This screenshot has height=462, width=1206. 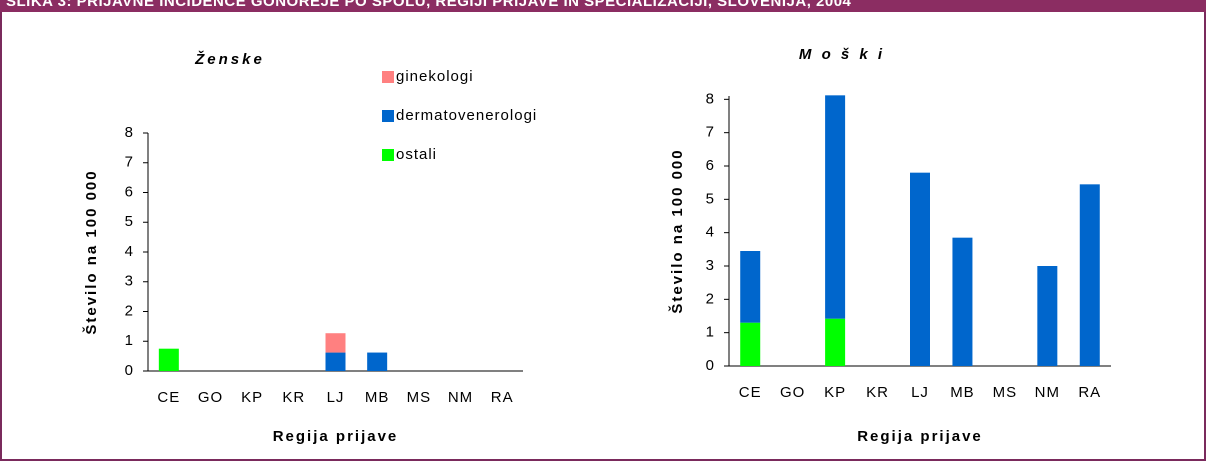 I want to click on legend-label: ginekologi, so click(x=435, y=76).